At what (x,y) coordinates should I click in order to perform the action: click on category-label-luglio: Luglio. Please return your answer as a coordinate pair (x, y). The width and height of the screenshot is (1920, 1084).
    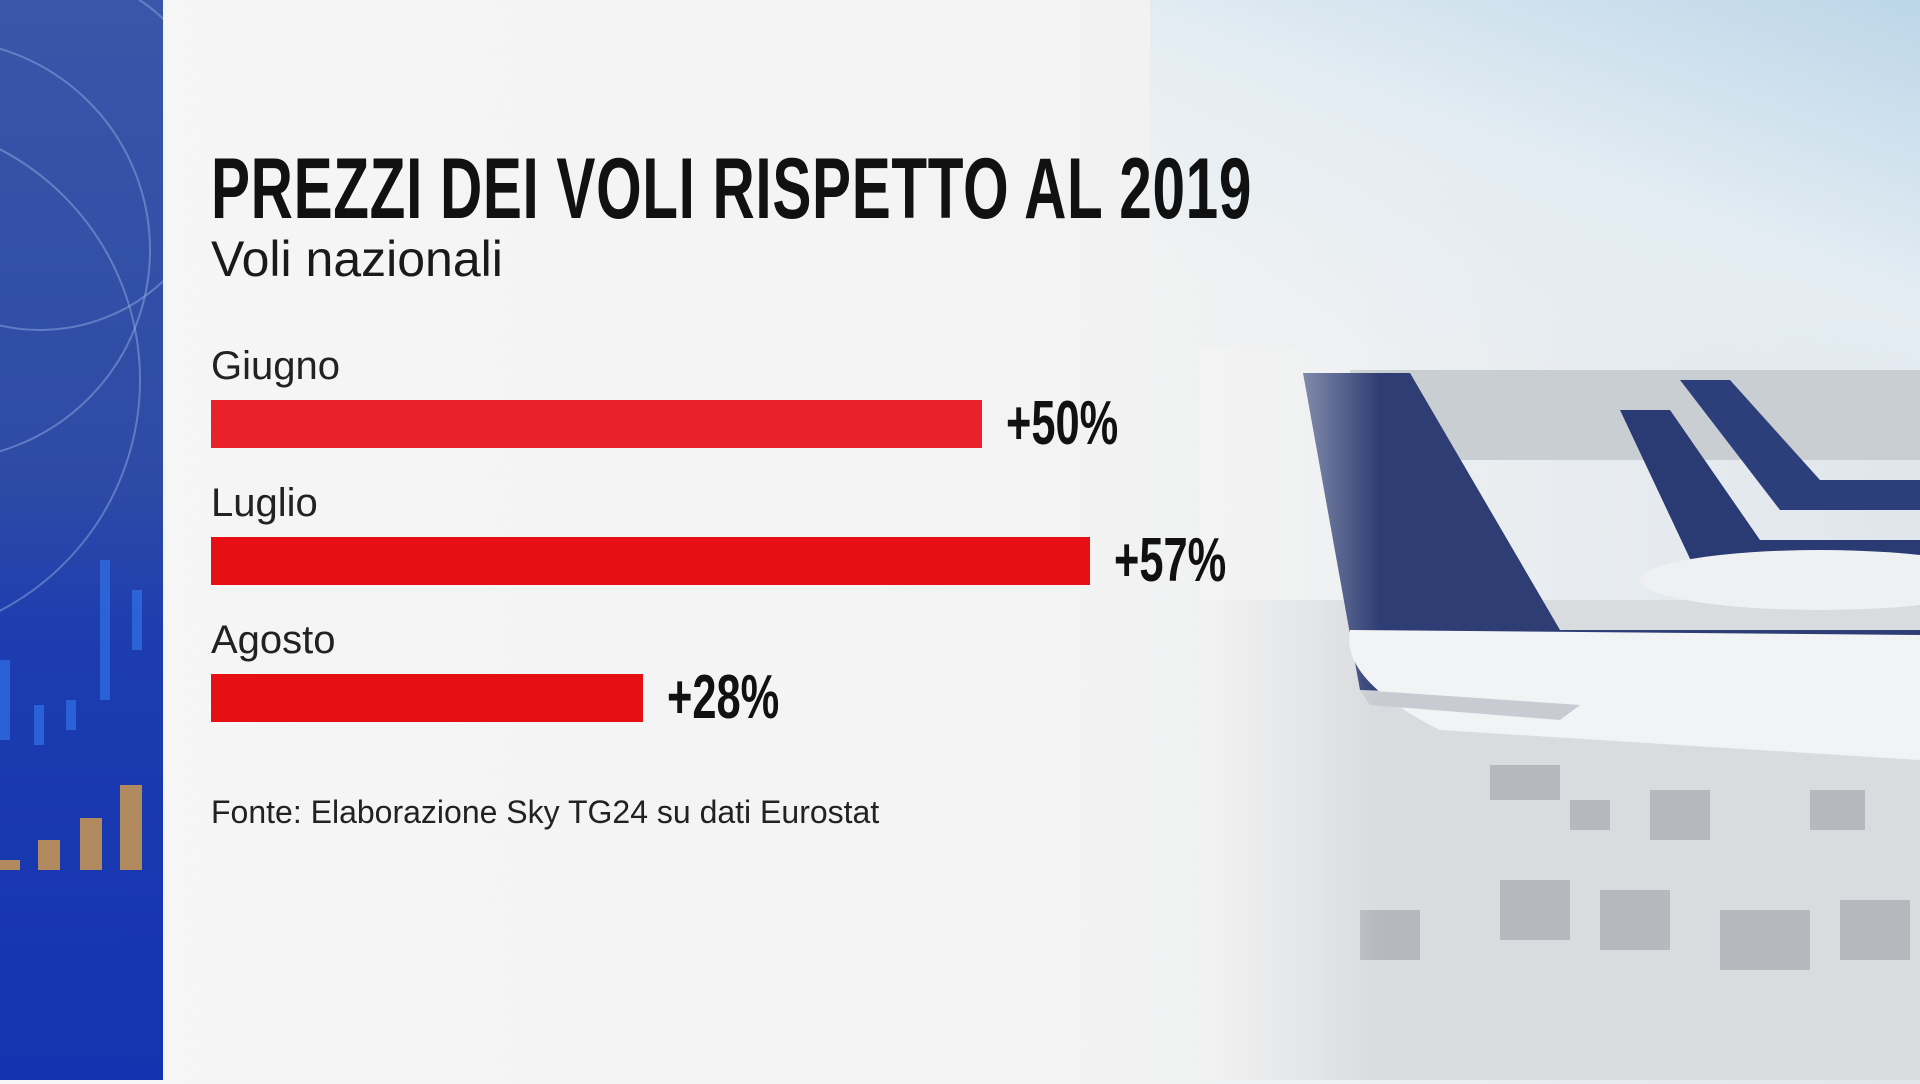
    Looking at the image, I should click on (264, 503).